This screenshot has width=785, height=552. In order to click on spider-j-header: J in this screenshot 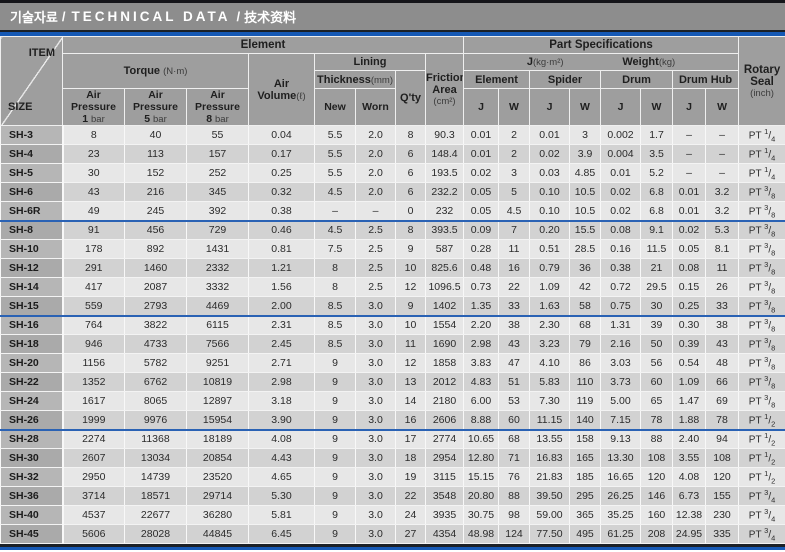, I will do `click(549, 107)`.